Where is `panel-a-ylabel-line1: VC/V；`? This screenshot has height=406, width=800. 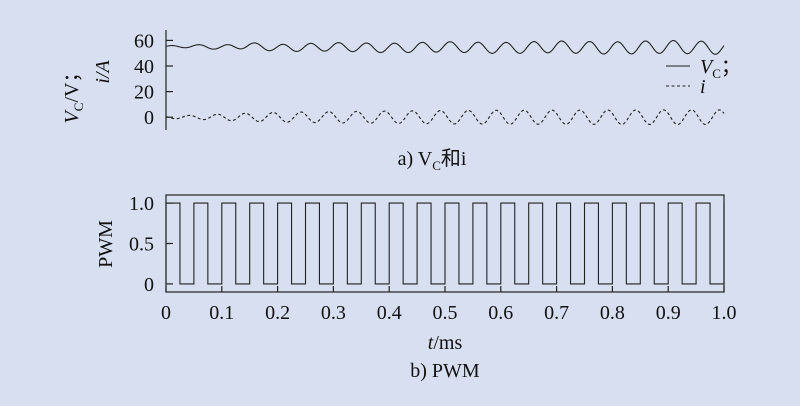
panel-a-ylabel-line1: VC/V； is located at coordinates (73, 93).